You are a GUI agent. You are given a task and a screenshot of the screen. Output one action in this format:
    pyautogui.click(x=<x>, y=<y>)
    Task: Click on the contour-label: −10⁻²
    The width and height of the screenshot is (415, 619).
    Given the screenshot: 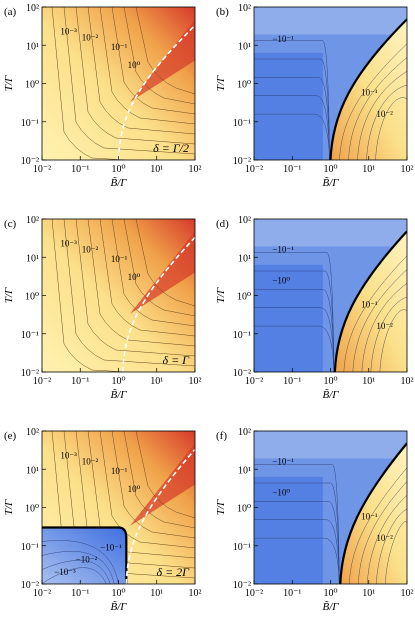 What is the action you would take?
    pyautogui.click(x=87, y=560)
    